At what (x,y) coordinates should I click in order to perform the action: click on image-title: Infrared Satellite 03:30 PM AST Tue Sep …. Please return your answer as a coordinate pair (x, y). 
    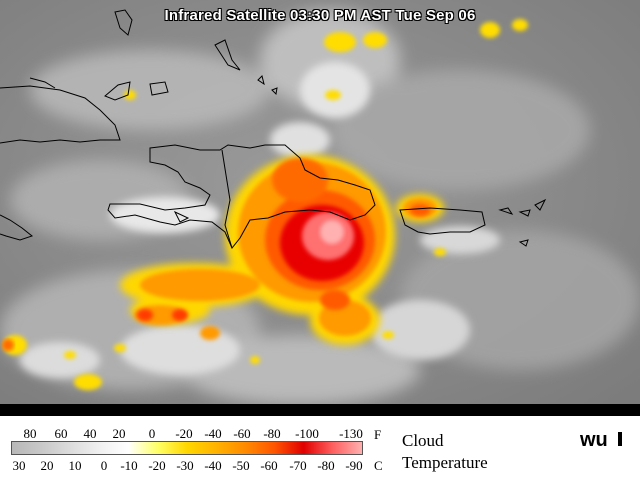
    Looking at the image, I should click on (320, 15).